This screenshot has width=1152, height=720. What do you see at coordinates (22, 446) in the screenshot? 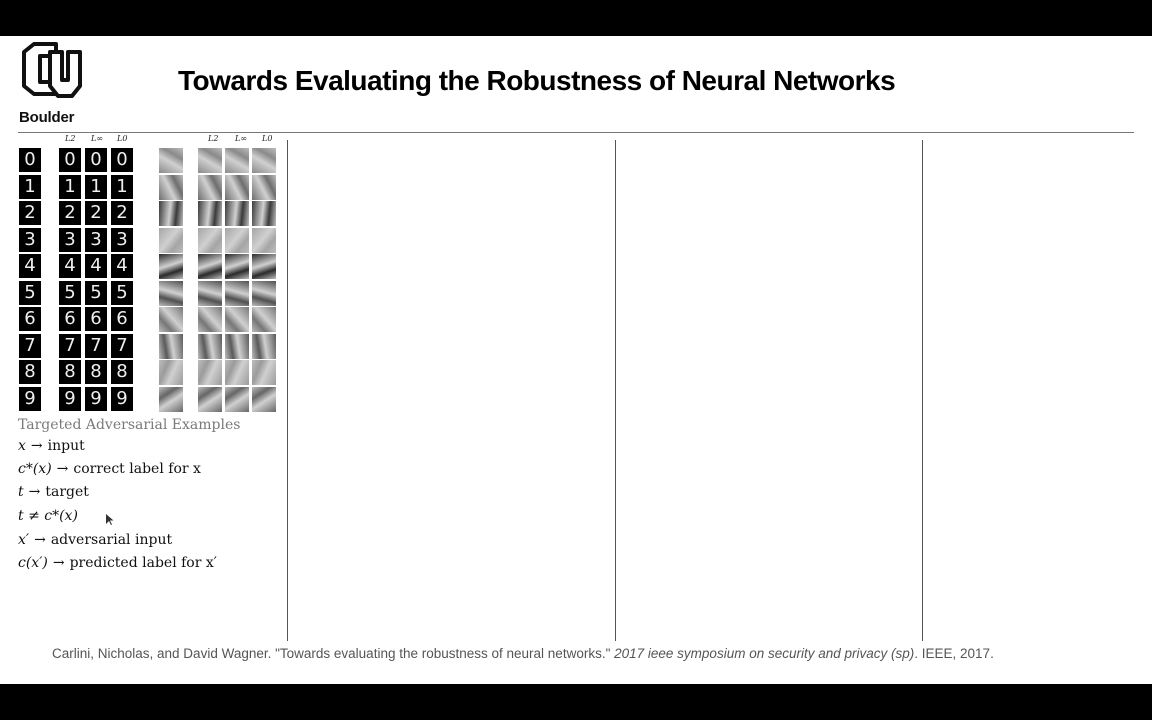
I see `notes-line-symbol: x` at bounding box center [22, 446].